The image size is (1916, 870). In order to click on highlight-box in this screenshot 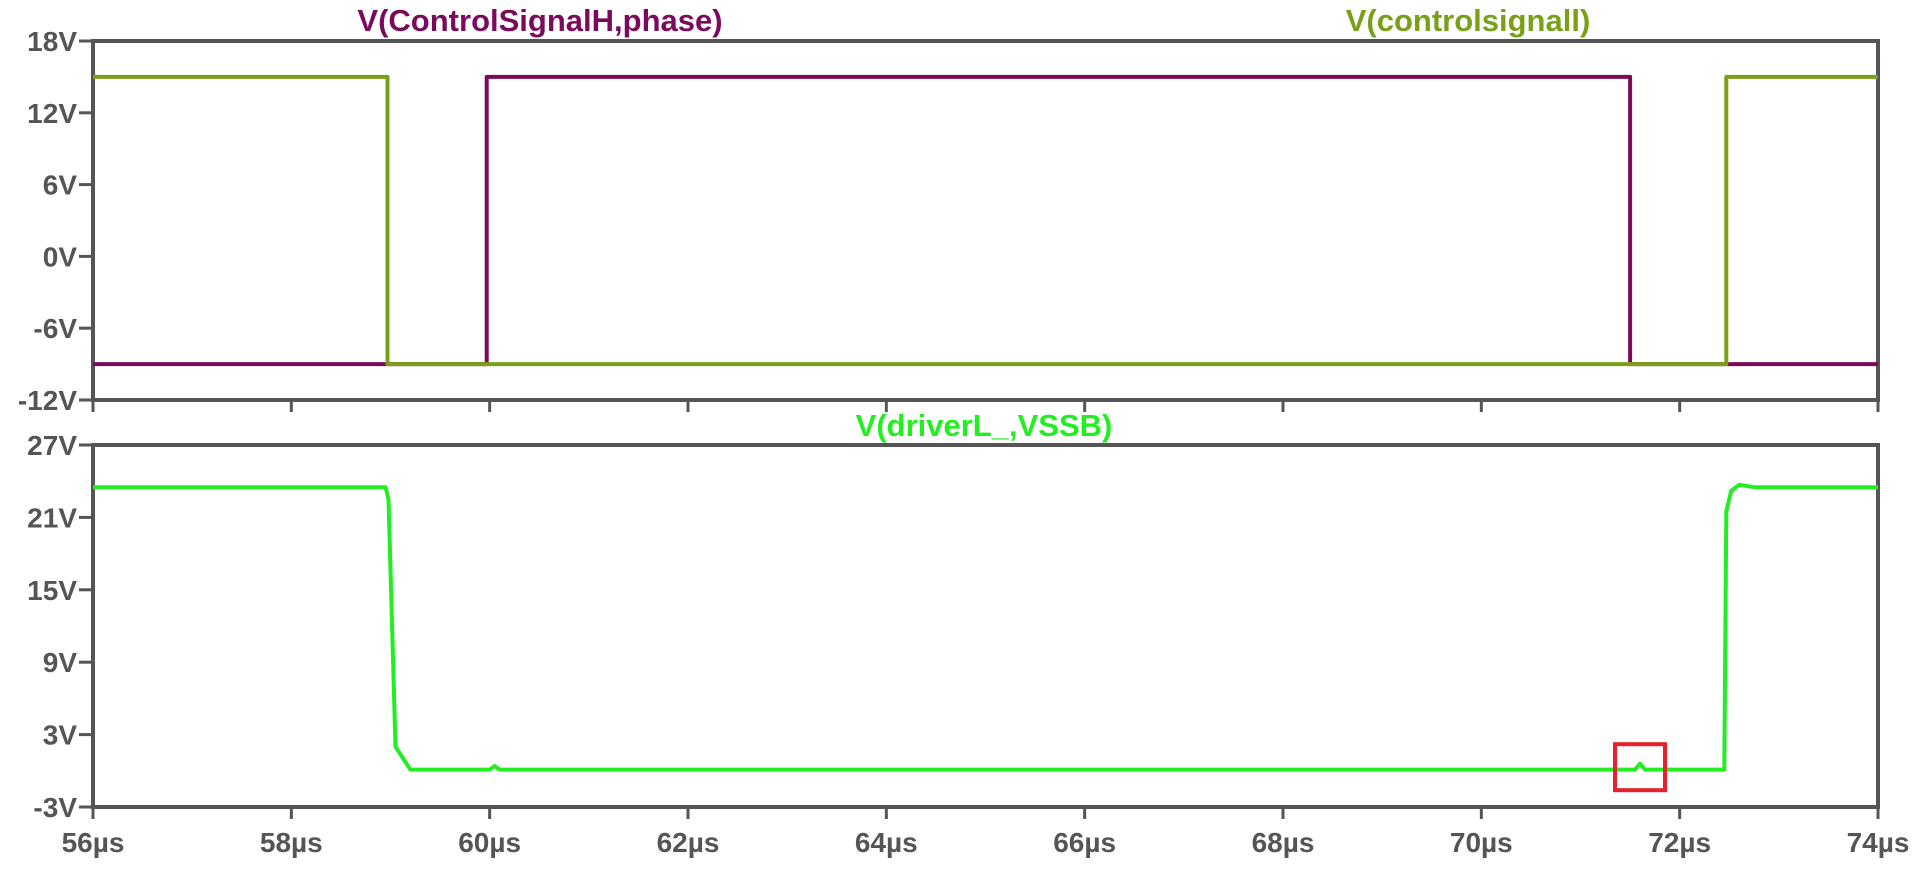, I will do `click(1640, 767)`.